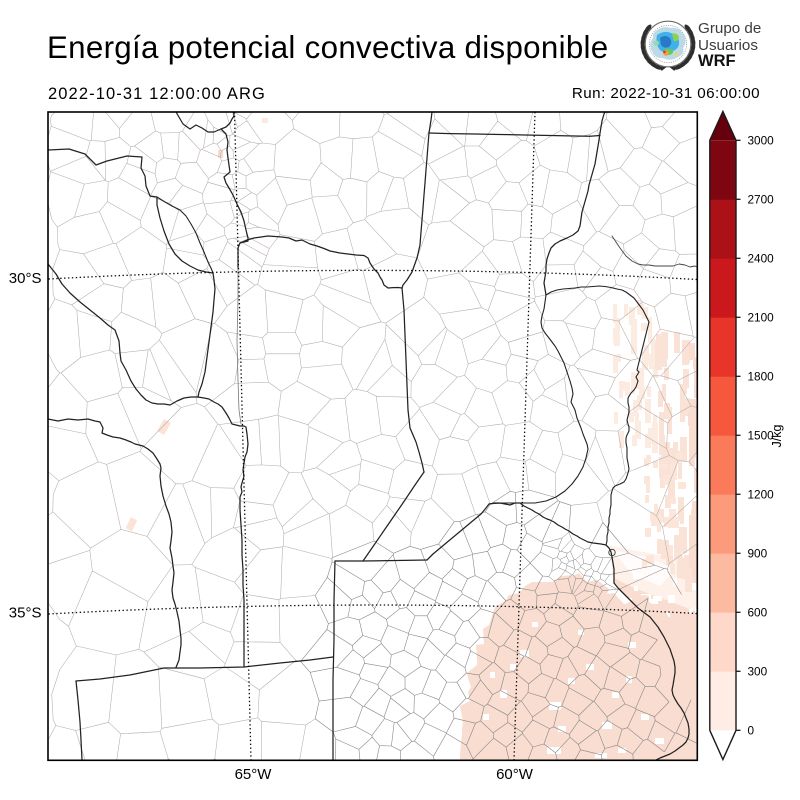 This screenshot has height=800, width=800. I want to click on svg-text:Energía potencial convectiva d: Energía potencial convectiva disponible, so click(328, 47).